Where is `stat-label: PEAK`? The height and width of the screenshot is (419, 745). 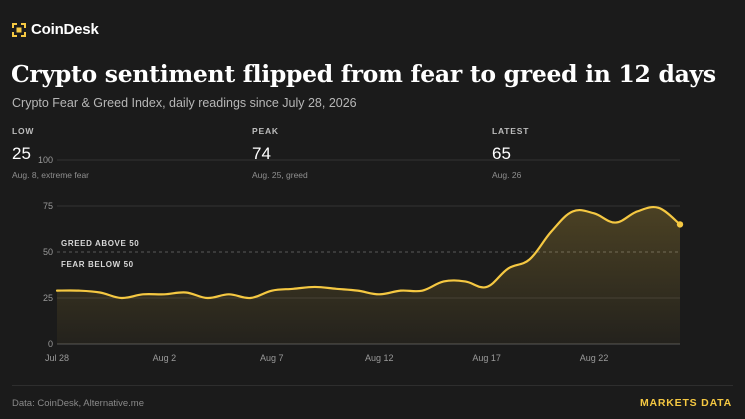
stat-label: PEAK is located at coordinates (265, 131).